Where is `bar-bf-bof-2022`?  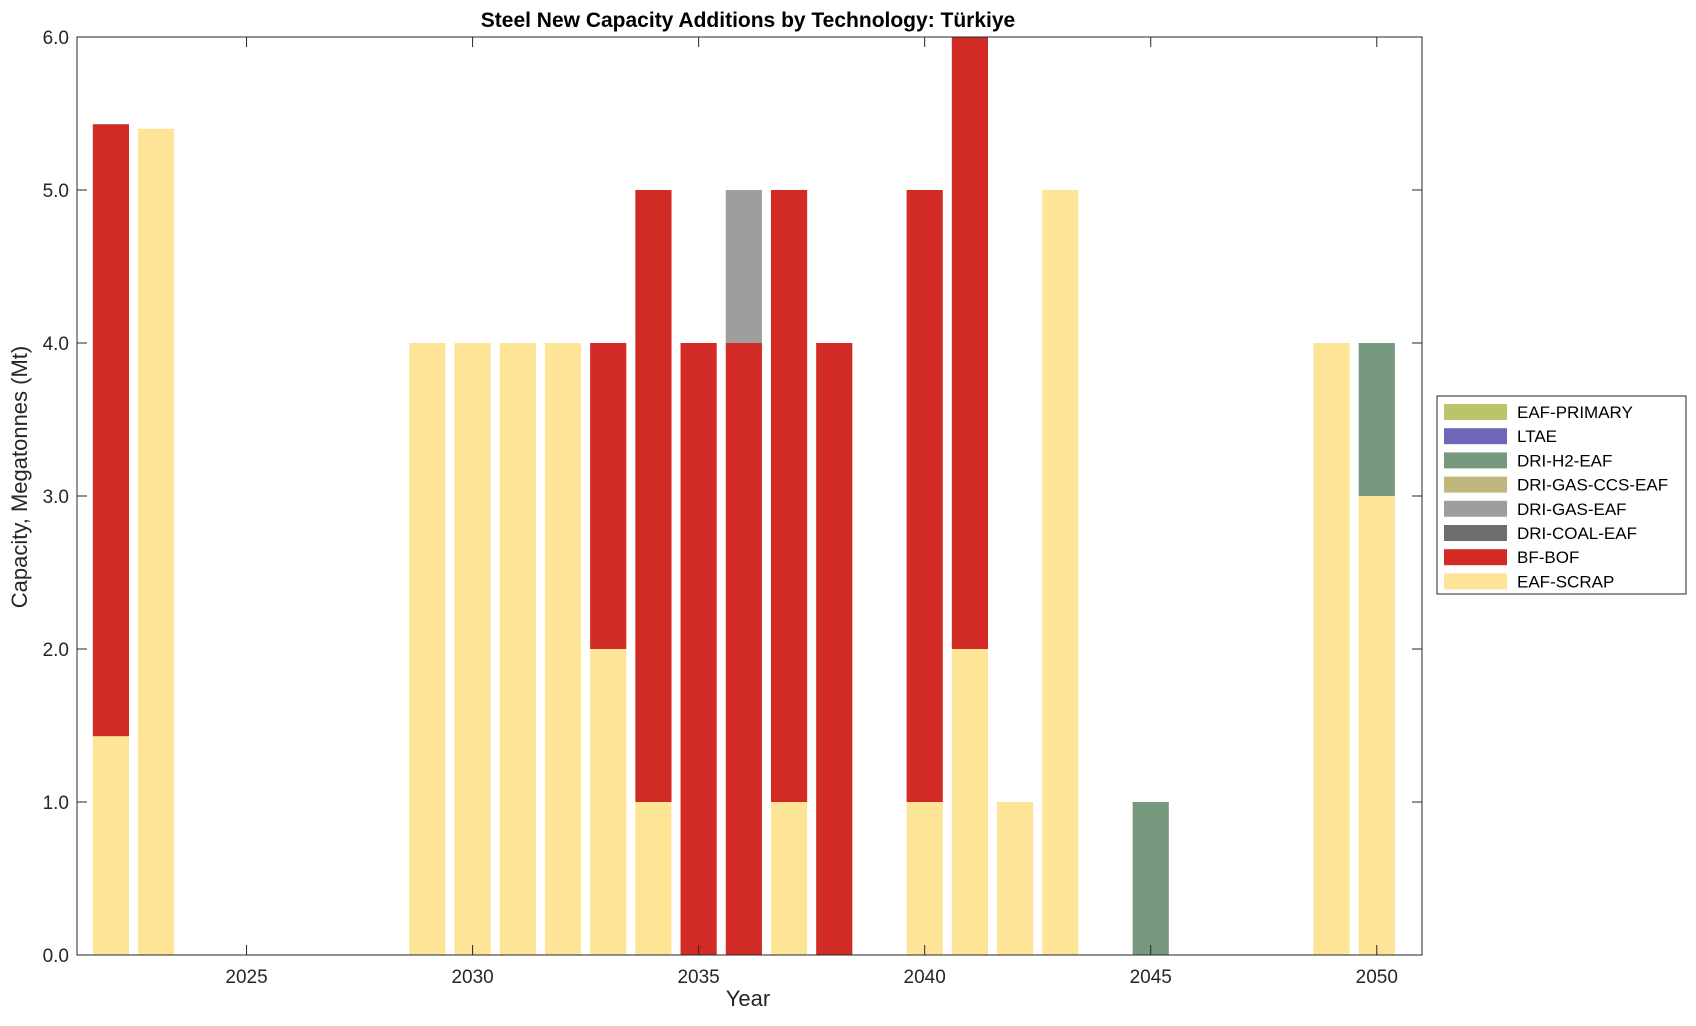 bar-bf-bof-2022 is located at coordinates (110, 430).